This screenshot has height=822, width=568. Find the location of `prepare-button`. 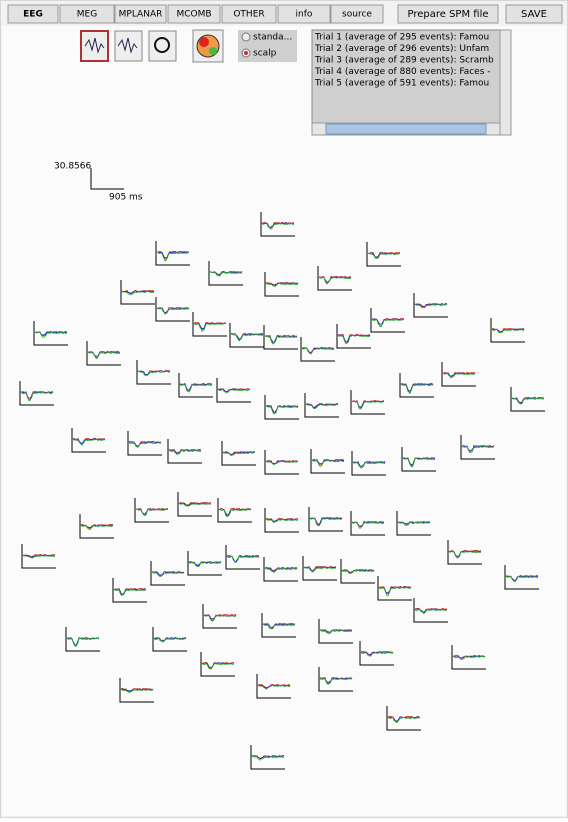

prepare-button is located at coordinates (448, 14).